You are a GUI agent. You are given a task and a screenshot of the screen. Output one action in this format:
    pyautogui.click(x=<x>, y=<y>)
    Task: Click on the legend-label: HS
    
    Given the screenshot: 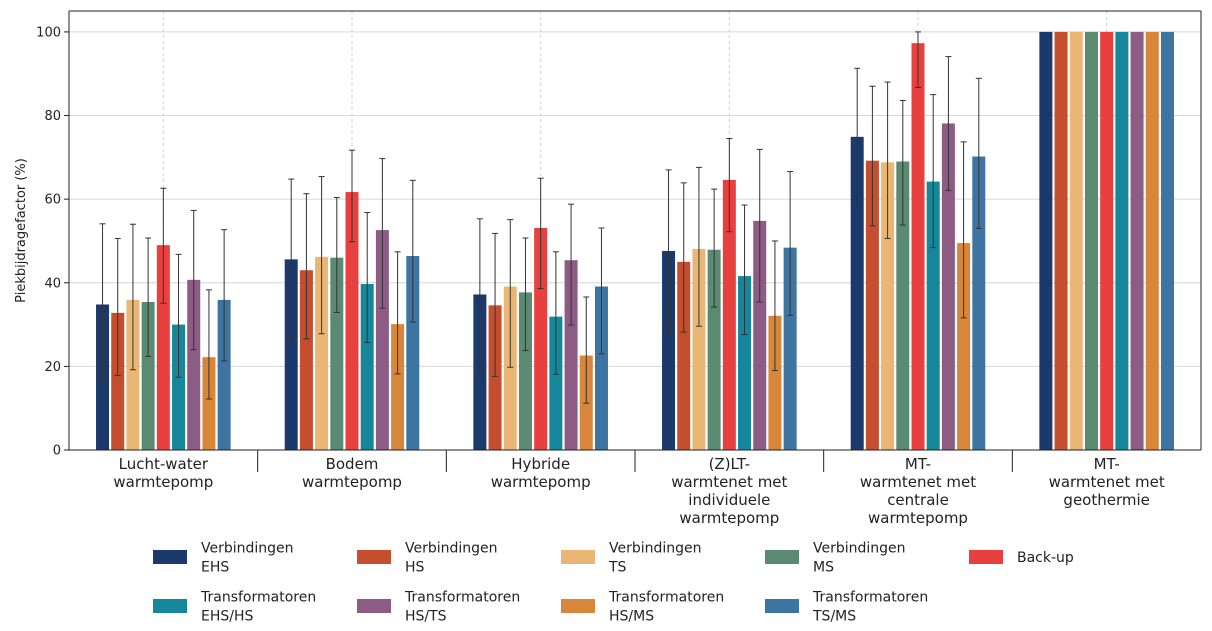 What is the action you would take?
    pyautogui.click(x=415, y=568)
    